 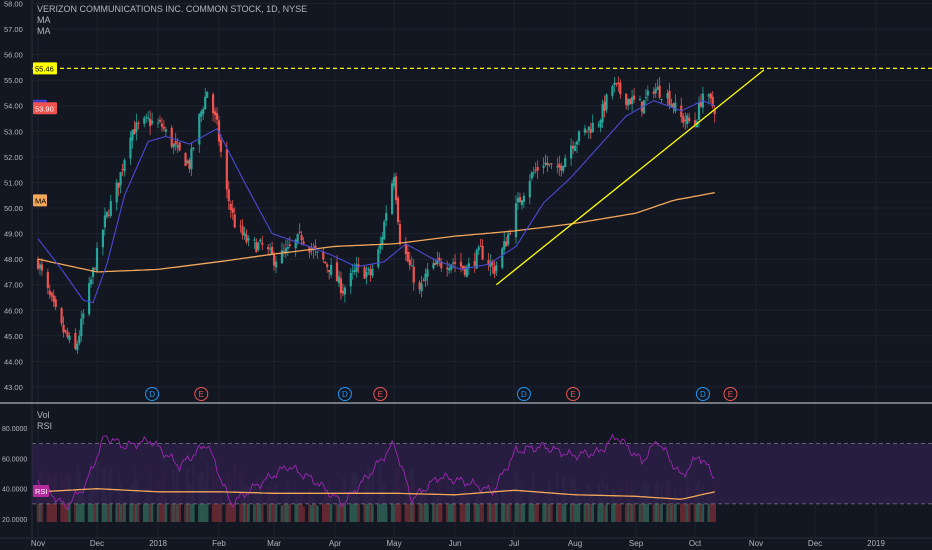 I want to click on rsi-band, so click(x=482, y=473).